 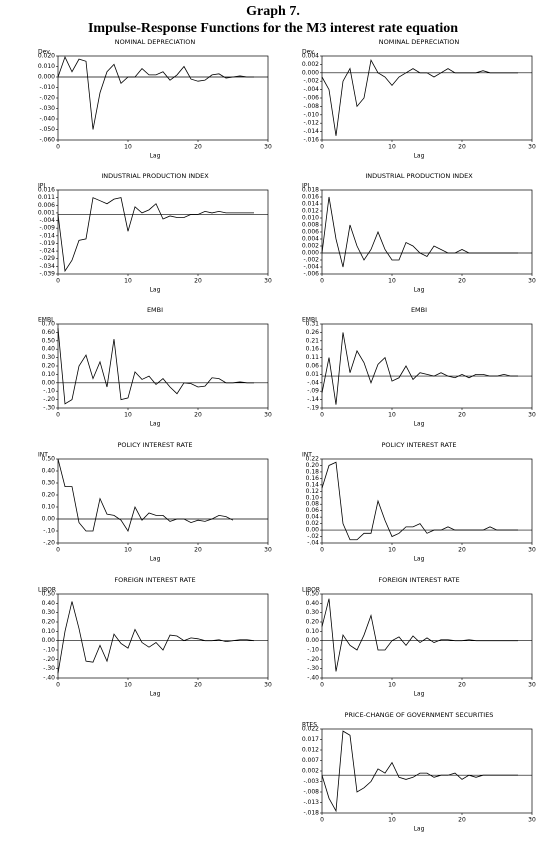 What do you see at coordinates (313, 391) in the screenshot?
I see `y-tick-label: -.09` at bounding box center [313, 391].